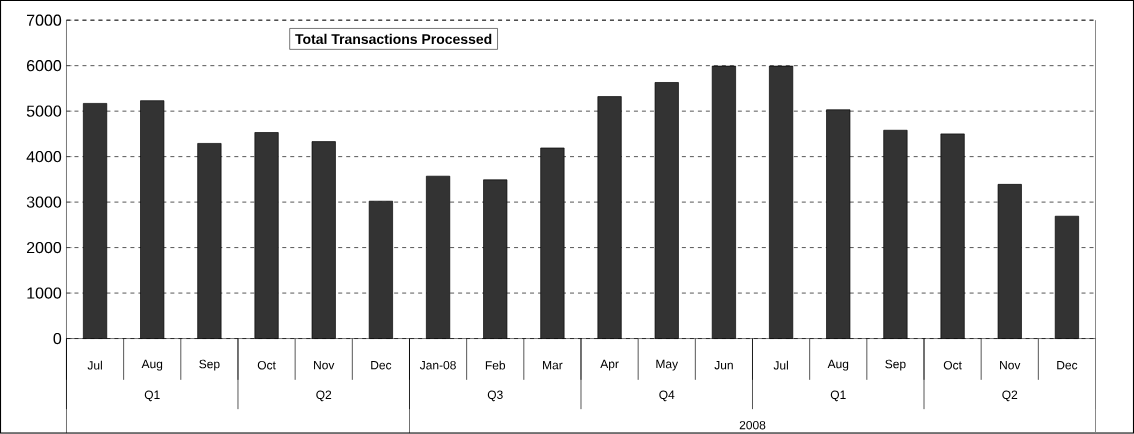 The height and width of the screenshot is (434, 1134). Describe the element at coordinates (393, 39) in the screenshot. I see `text: Total Transactions Processed` at that location.